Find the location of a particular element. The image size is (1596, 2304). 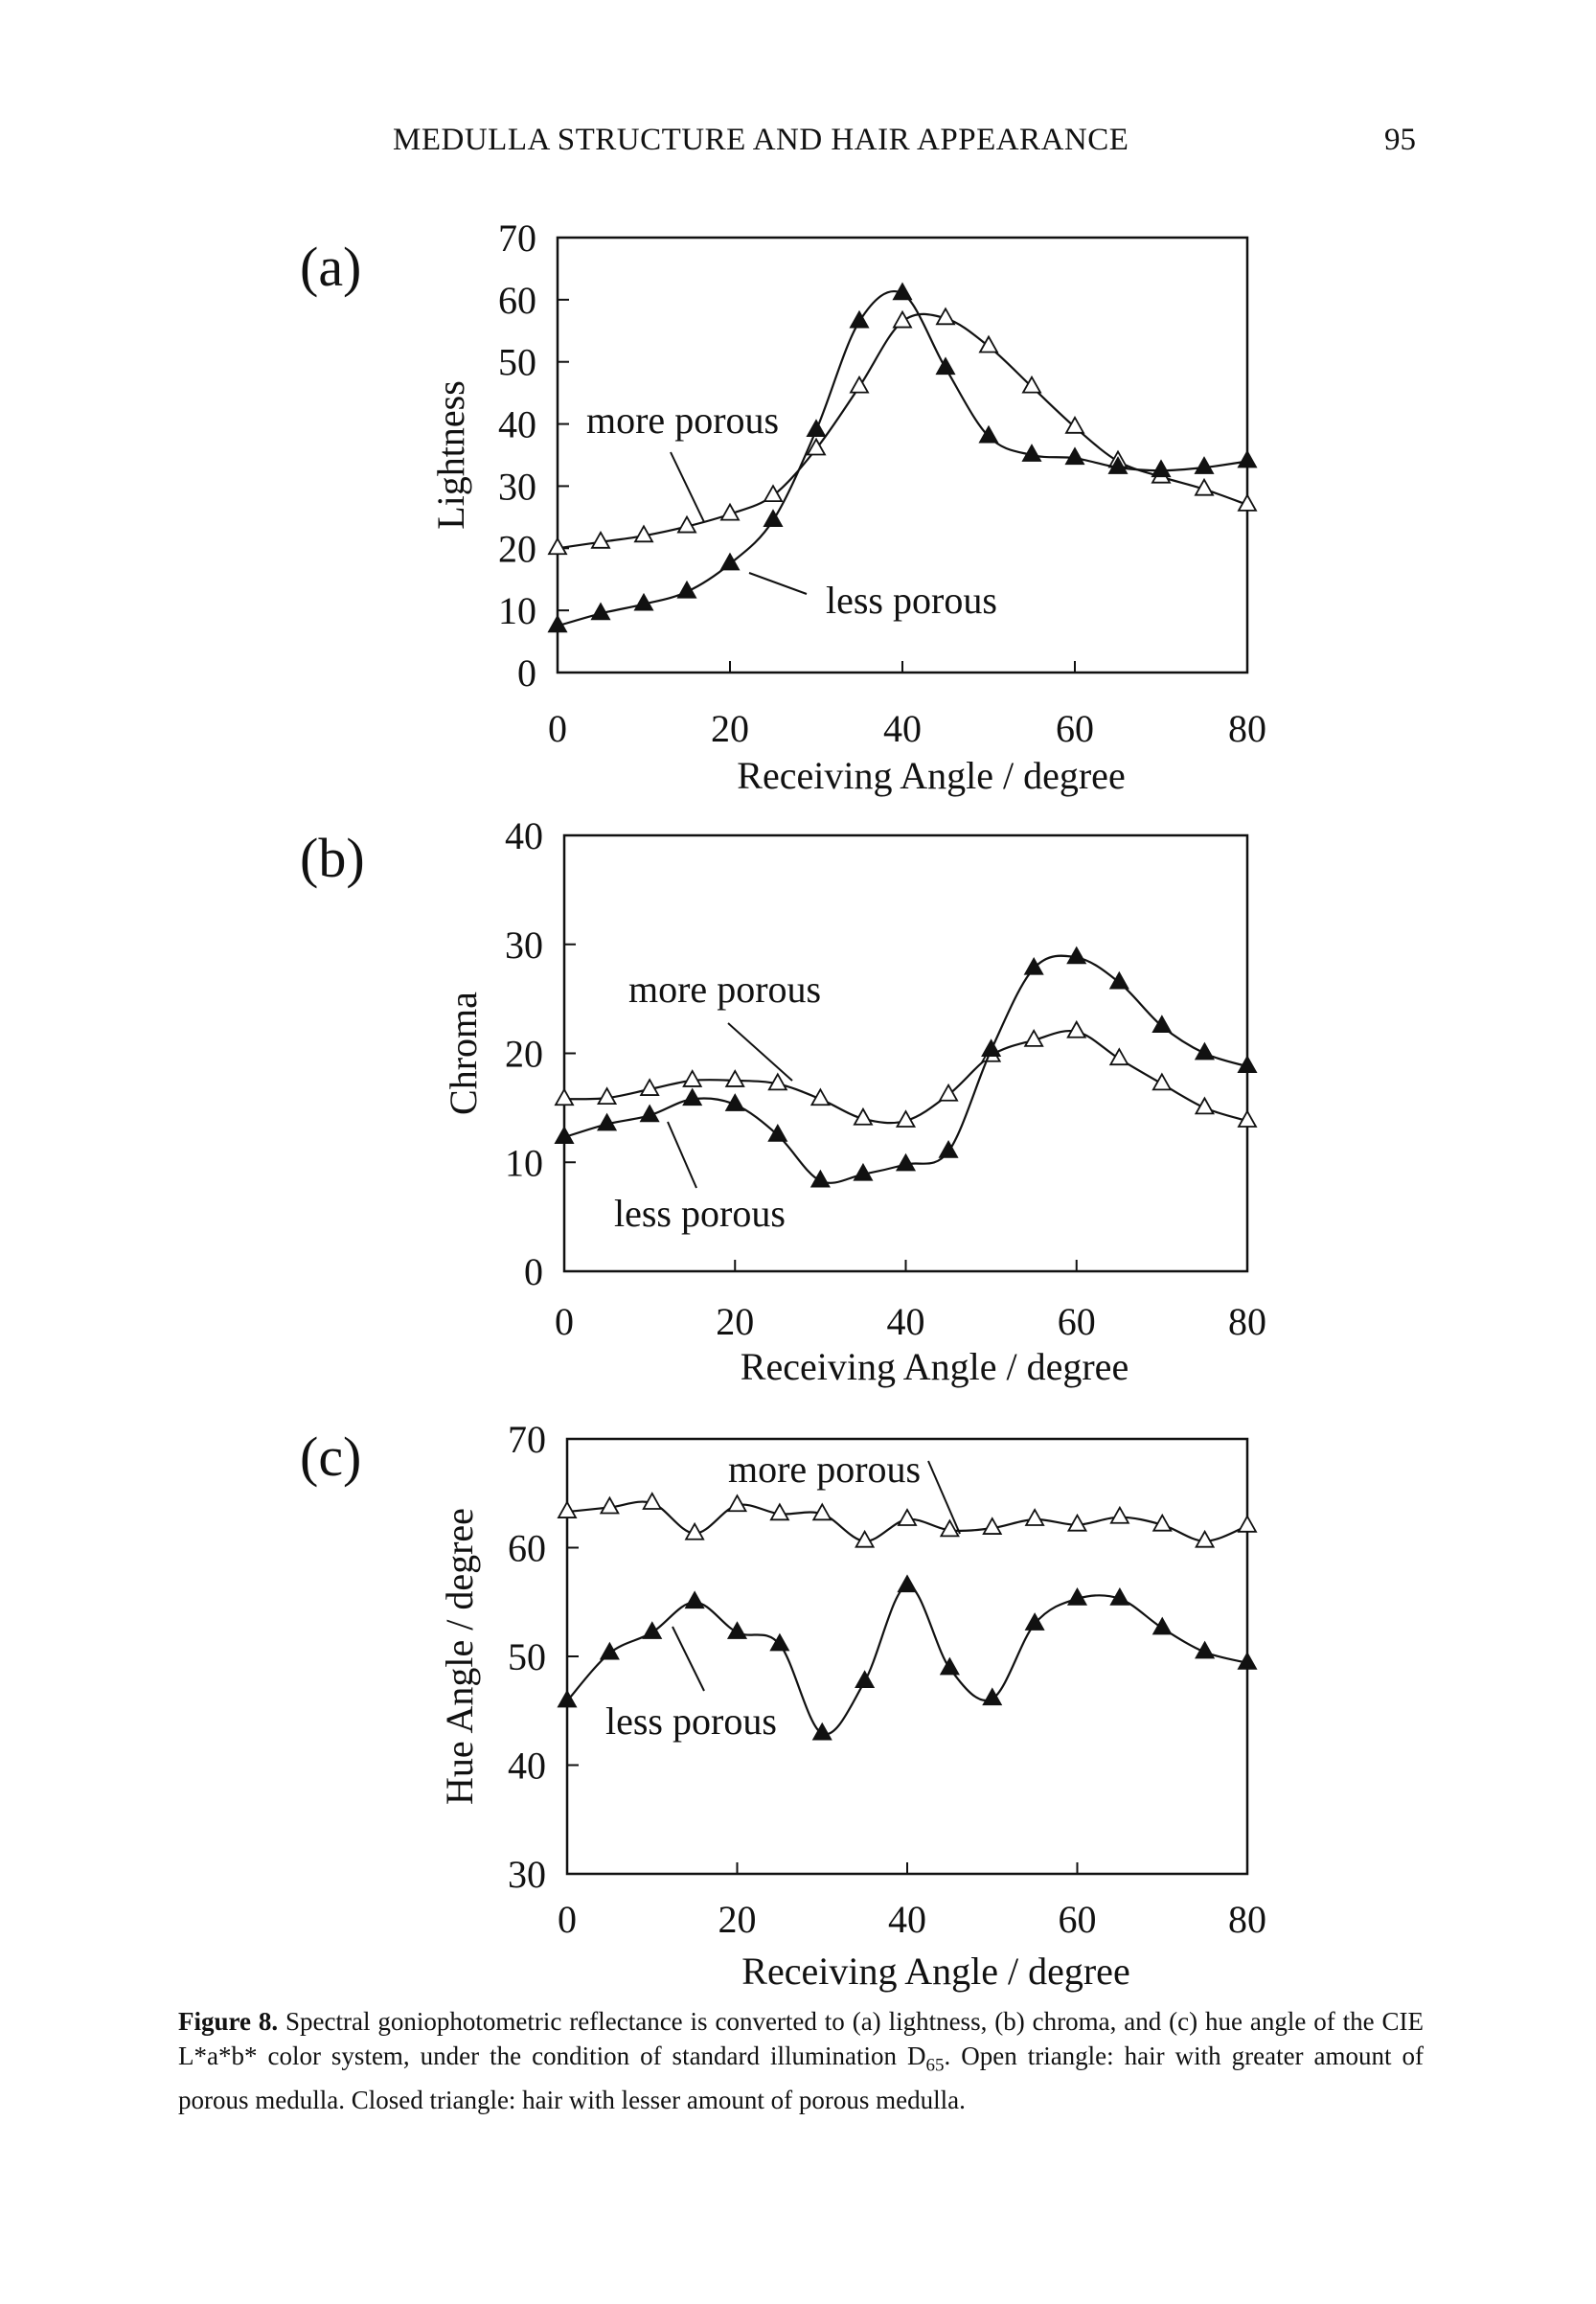

series-line-less-porous is located at coordinates (902, 458).